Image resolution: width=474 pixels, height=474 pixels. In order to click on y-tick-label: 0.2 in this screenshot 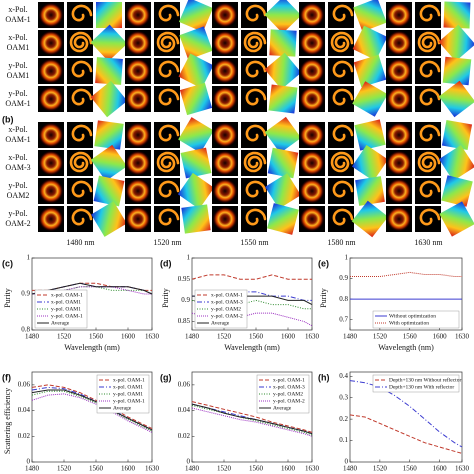, I will do `click(343, 419)`.